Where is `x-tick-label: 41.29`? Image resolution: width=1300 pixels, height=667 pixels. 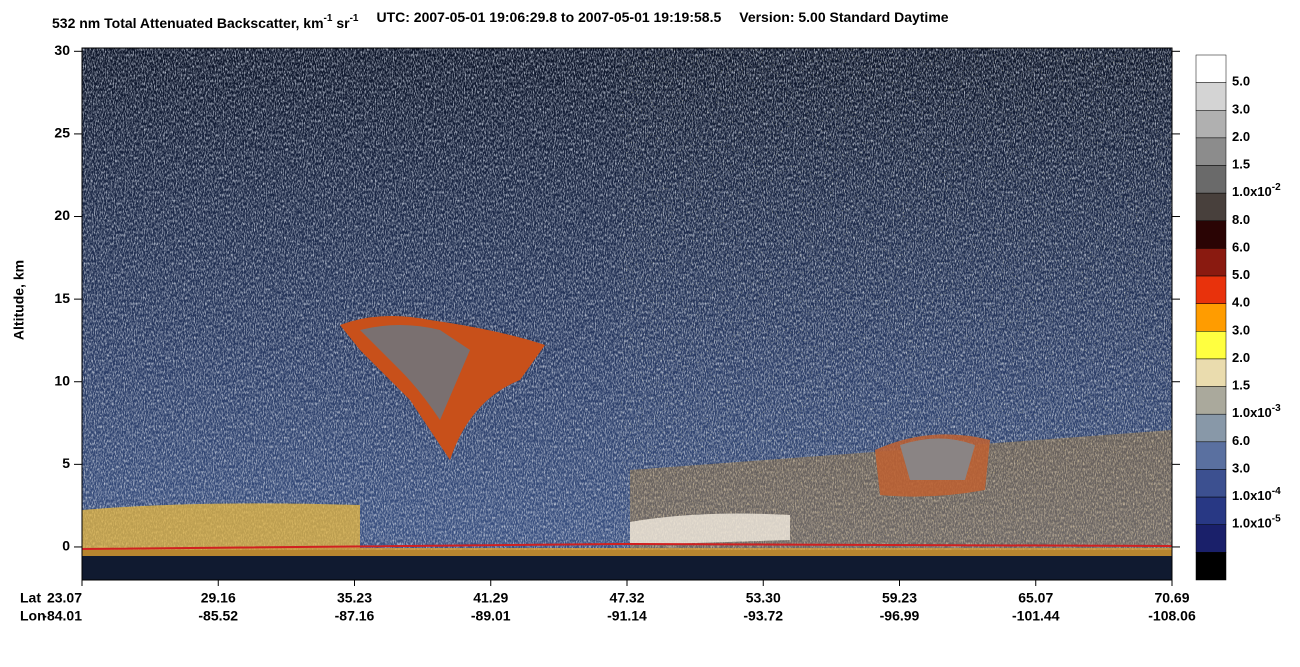
x-tick-label: 41.29 is located at coordinates (490, 598).